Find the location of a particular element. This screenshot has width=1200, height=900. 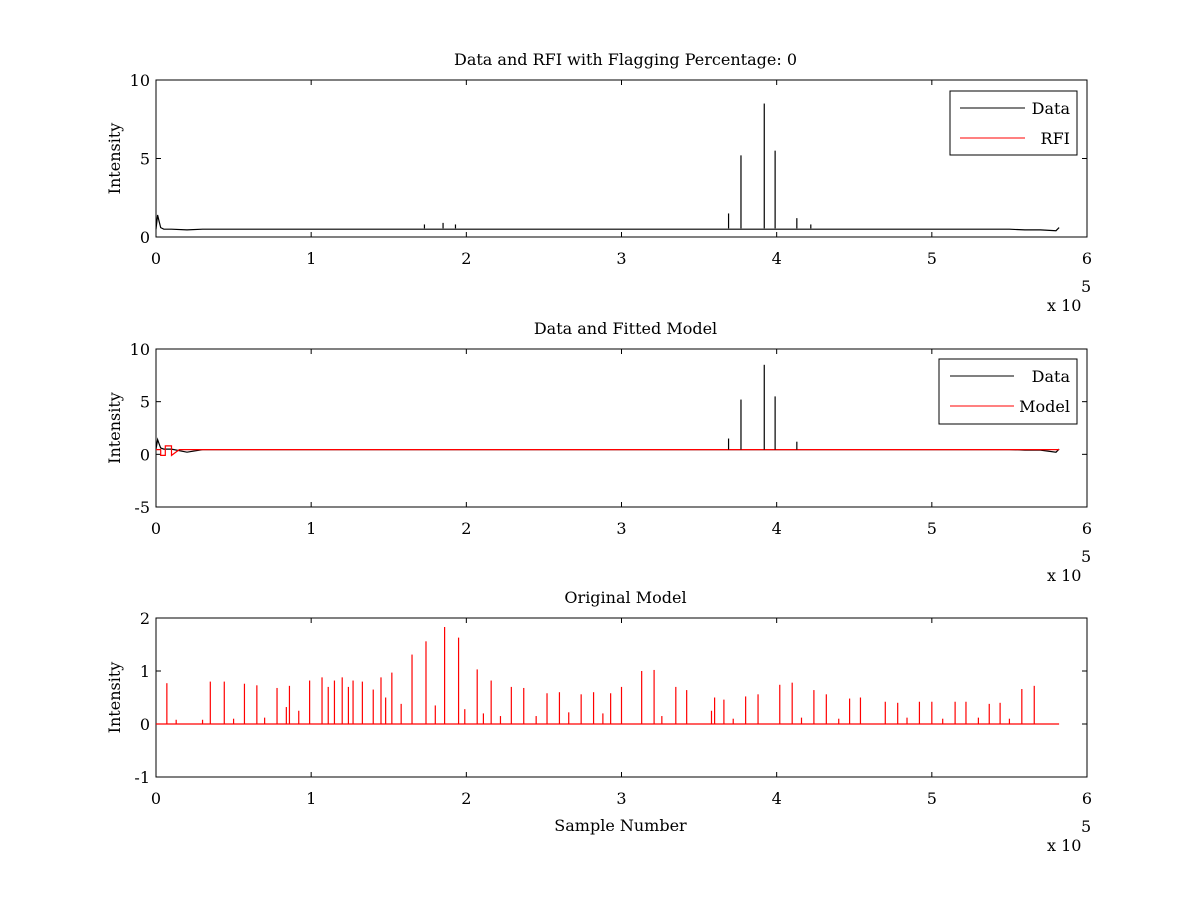

plot-3-x-tick-label: 2 is located at coordinates (466, 798).